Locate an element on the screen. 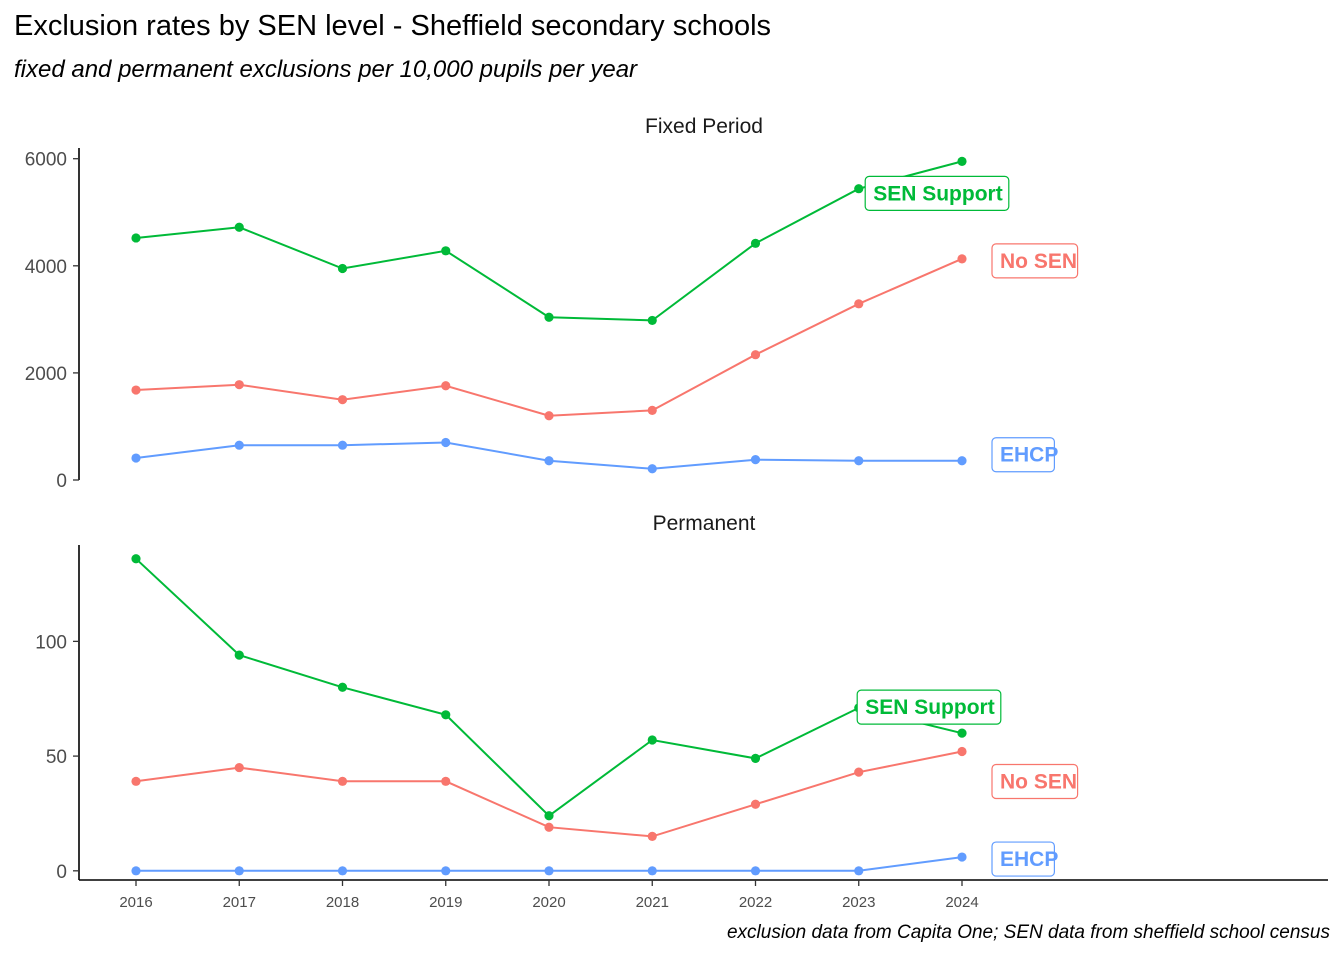  x-tick-label: 2016 is located at coordinates (135, 902).